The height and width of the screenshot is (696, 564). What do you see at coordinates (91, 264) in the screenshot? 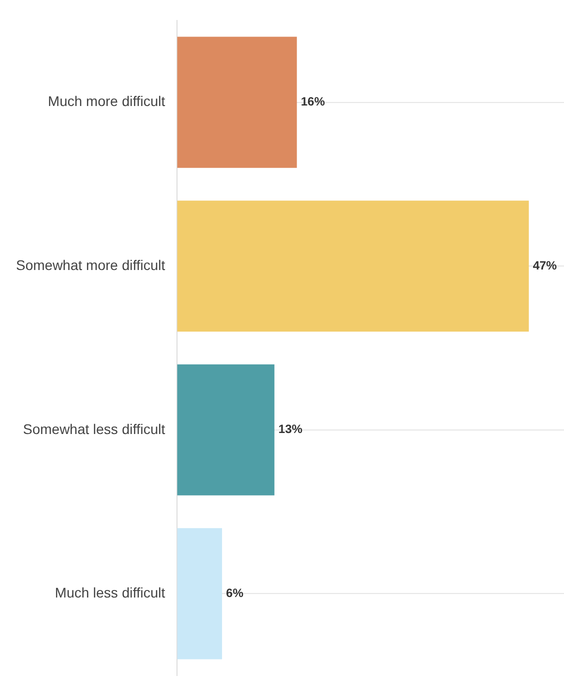
I see `y-tick-label: Somewhat more difficult` at bounding box center [91, 264].